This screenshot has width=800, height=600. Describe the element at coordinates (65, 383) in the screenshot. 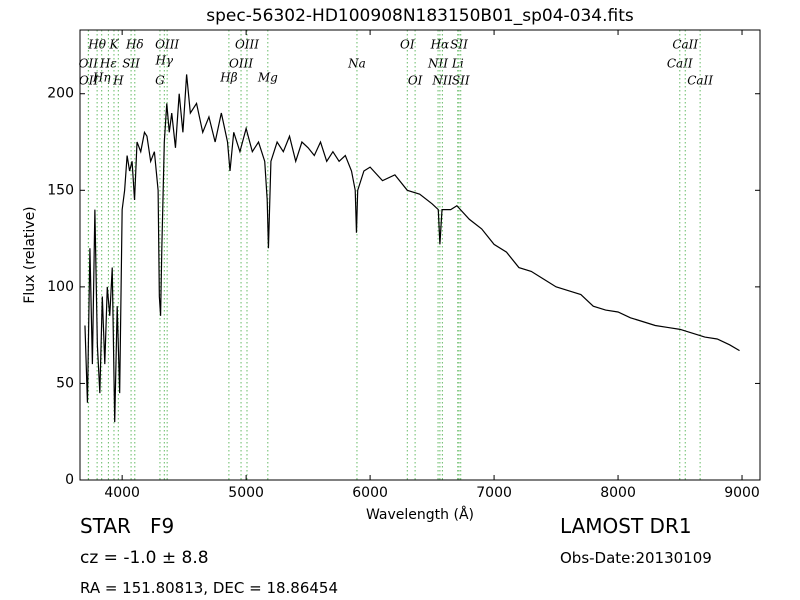

I see `y-tick-label: 50` at that location.